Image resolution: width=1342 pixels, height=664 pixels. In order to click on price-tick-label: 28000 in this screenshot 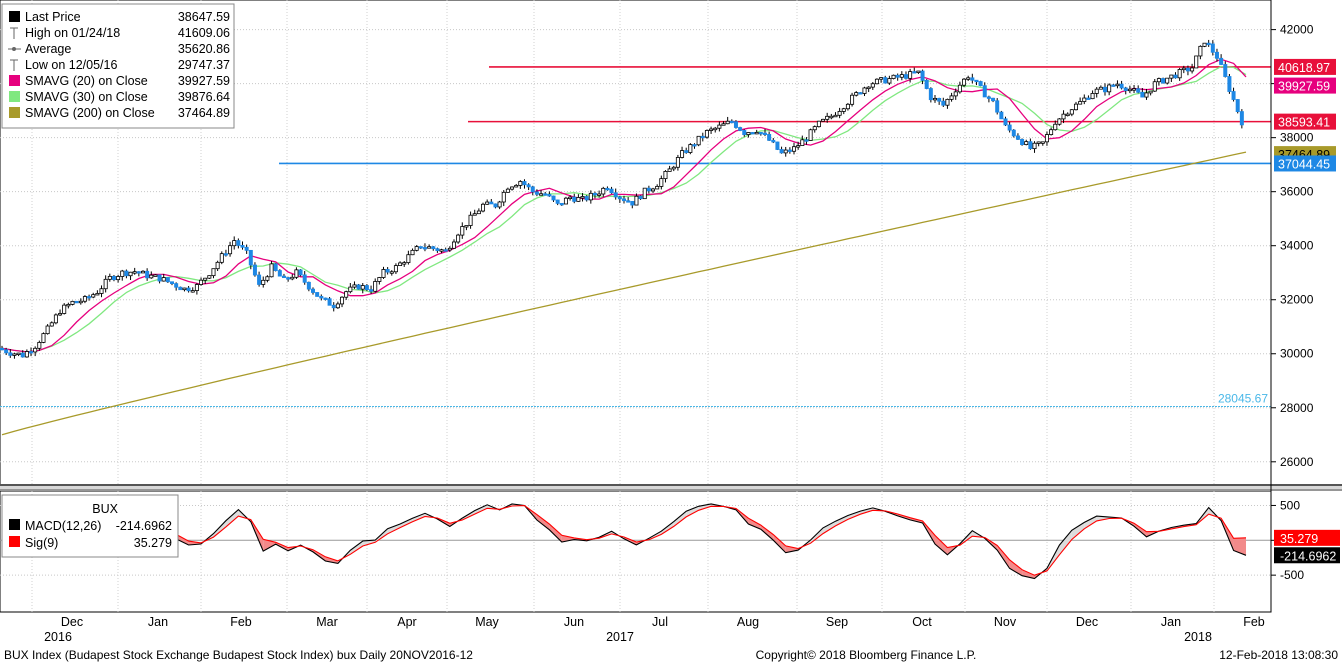, I will do `click(1297, 408)`.